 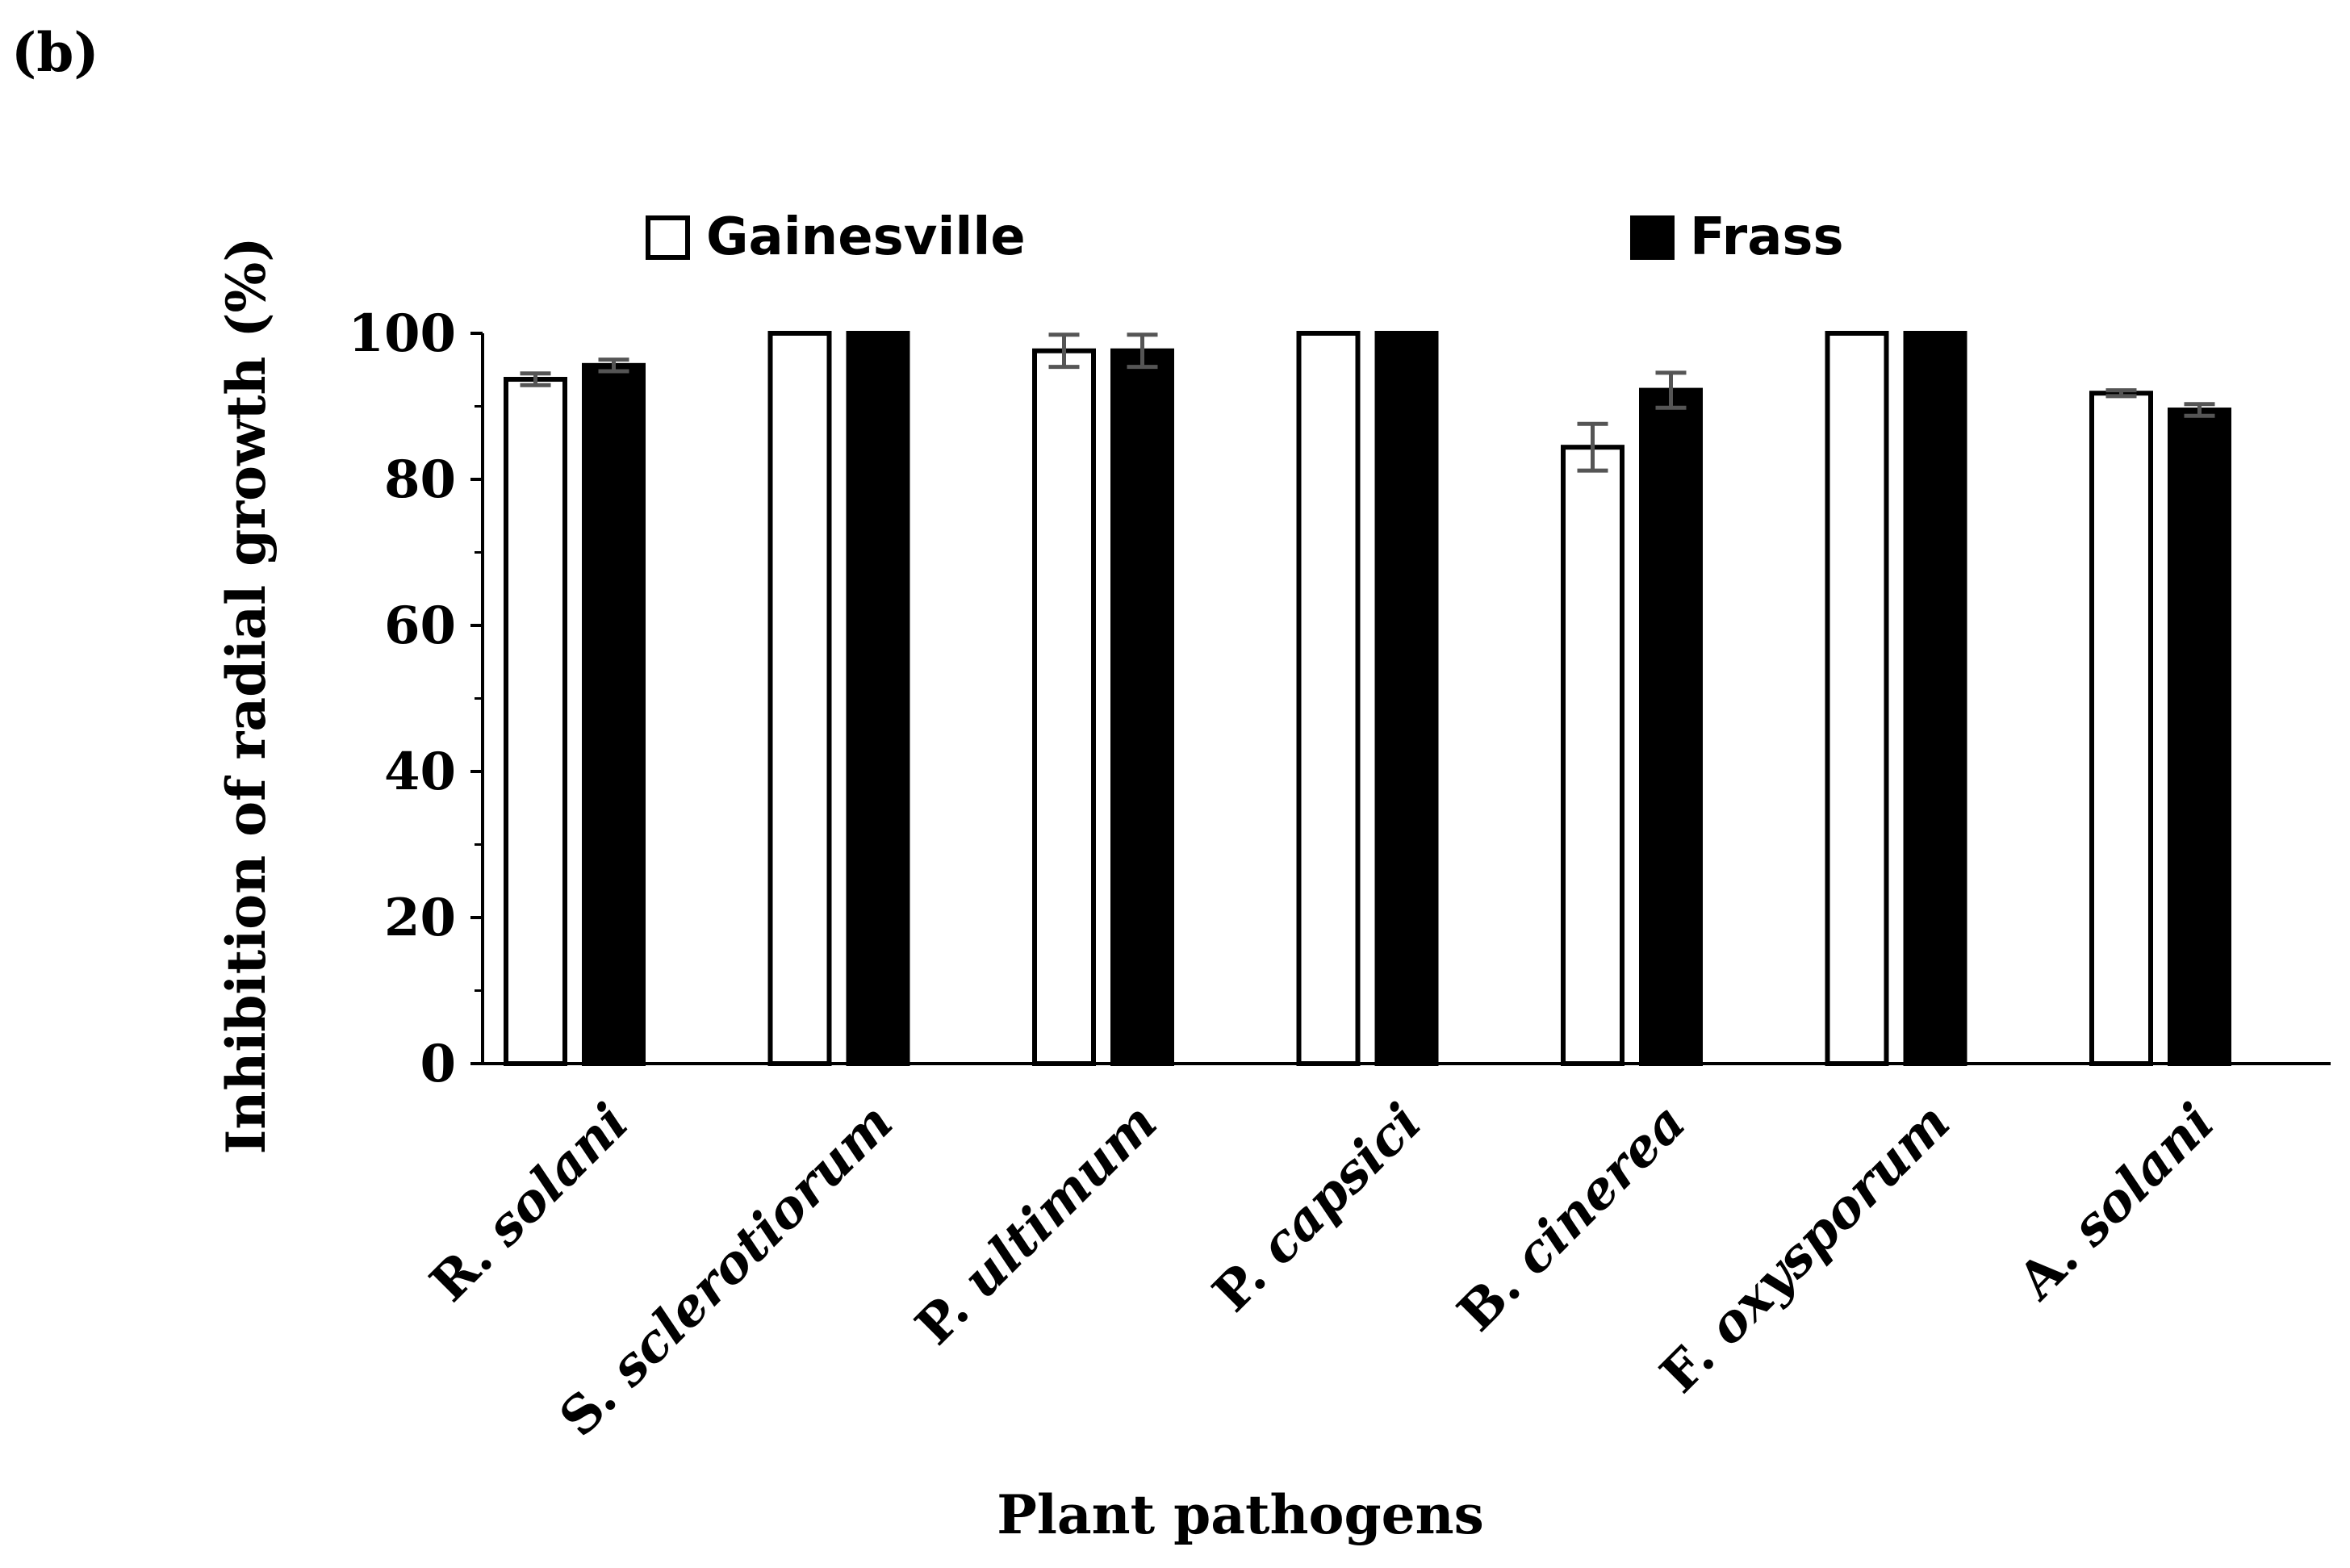 I want to click on y-axis-title: Inhibition of radial growth (%), so click(x=247, y=695).